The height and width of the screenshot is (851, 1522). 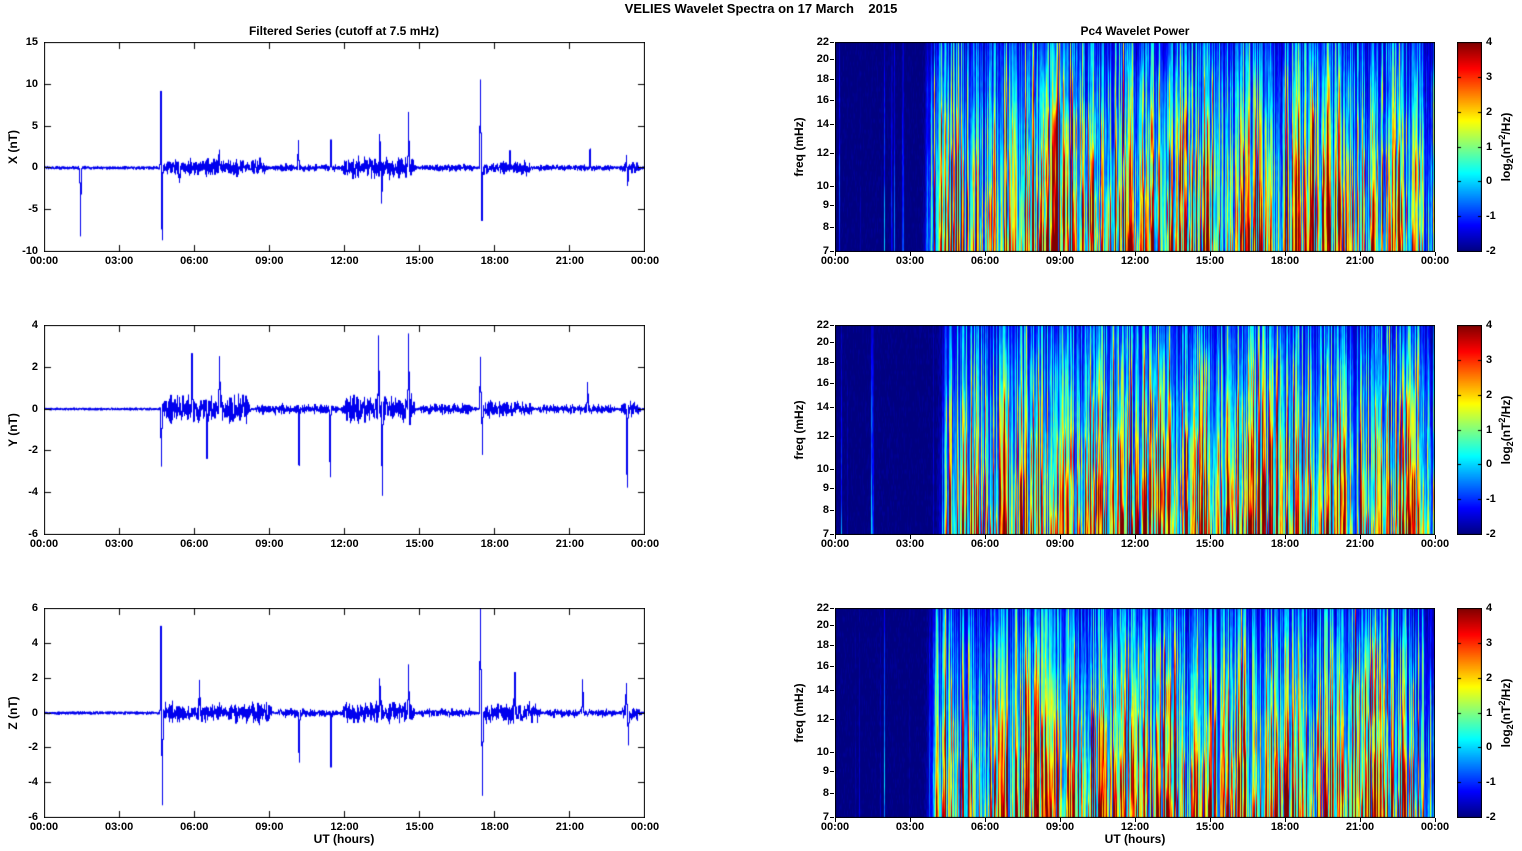 I want to click on colorbar, so click(x=1469, y=147).